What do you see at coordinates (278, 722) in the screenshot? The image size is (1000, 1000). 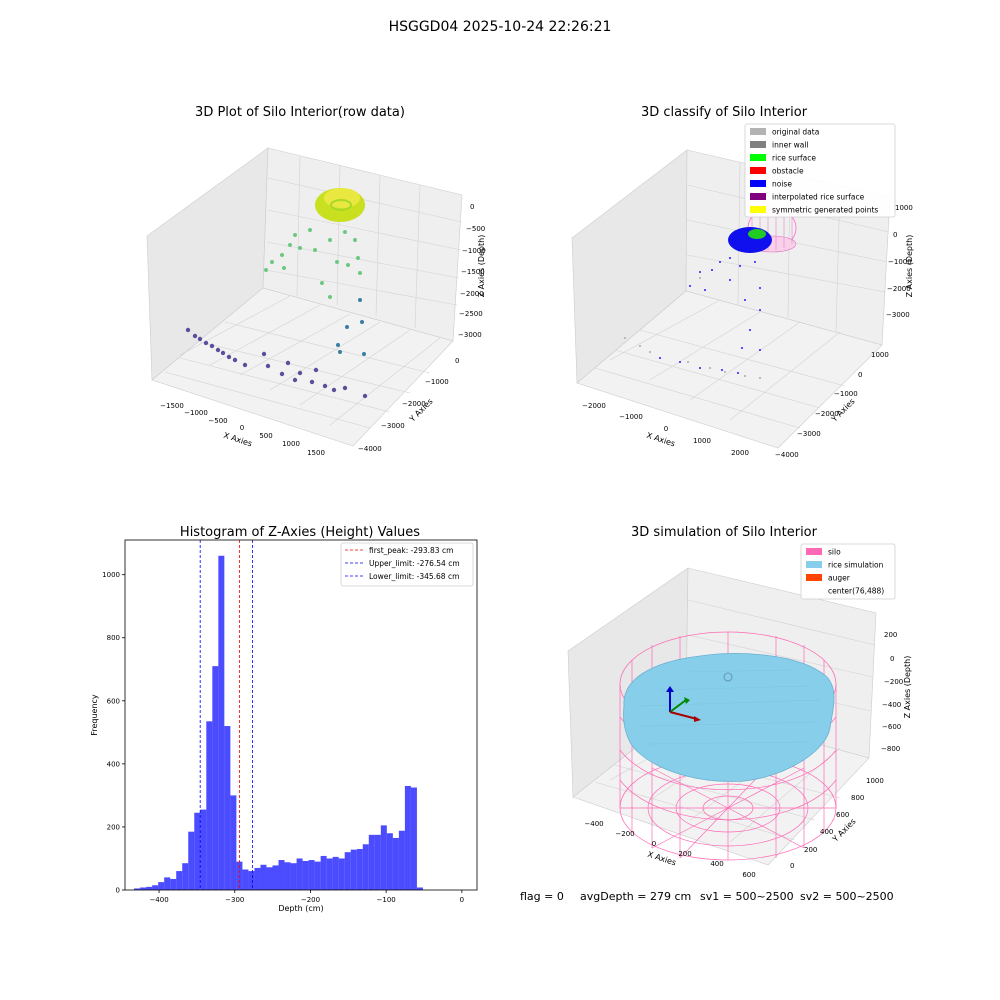 I see `histogram-bars` at bounding box center [278, 722].